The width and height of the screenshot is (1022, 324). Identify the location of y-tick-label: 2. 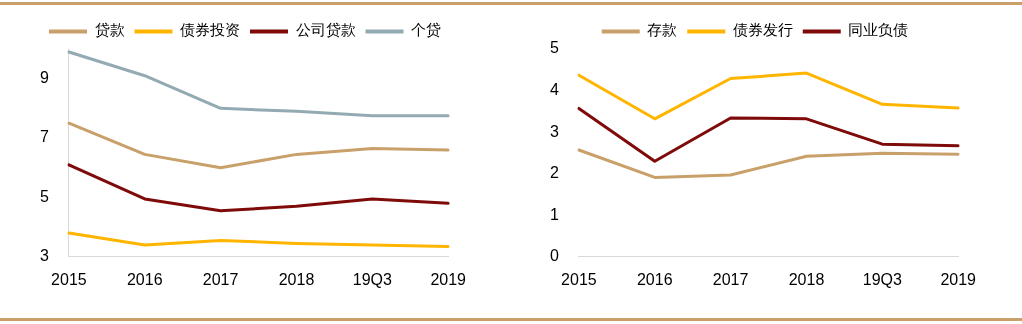
(554, 173).